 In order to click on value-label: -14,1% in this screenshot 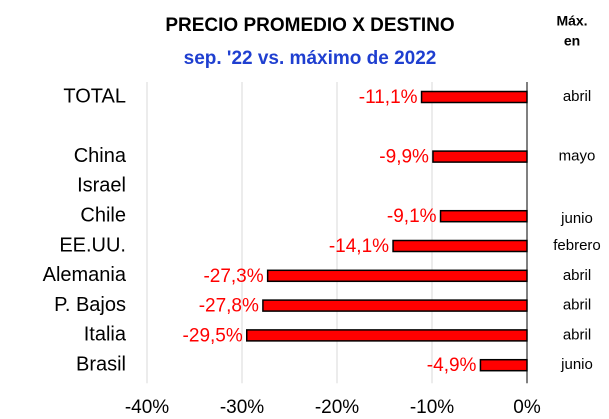, I will do `click(359, 246)`.